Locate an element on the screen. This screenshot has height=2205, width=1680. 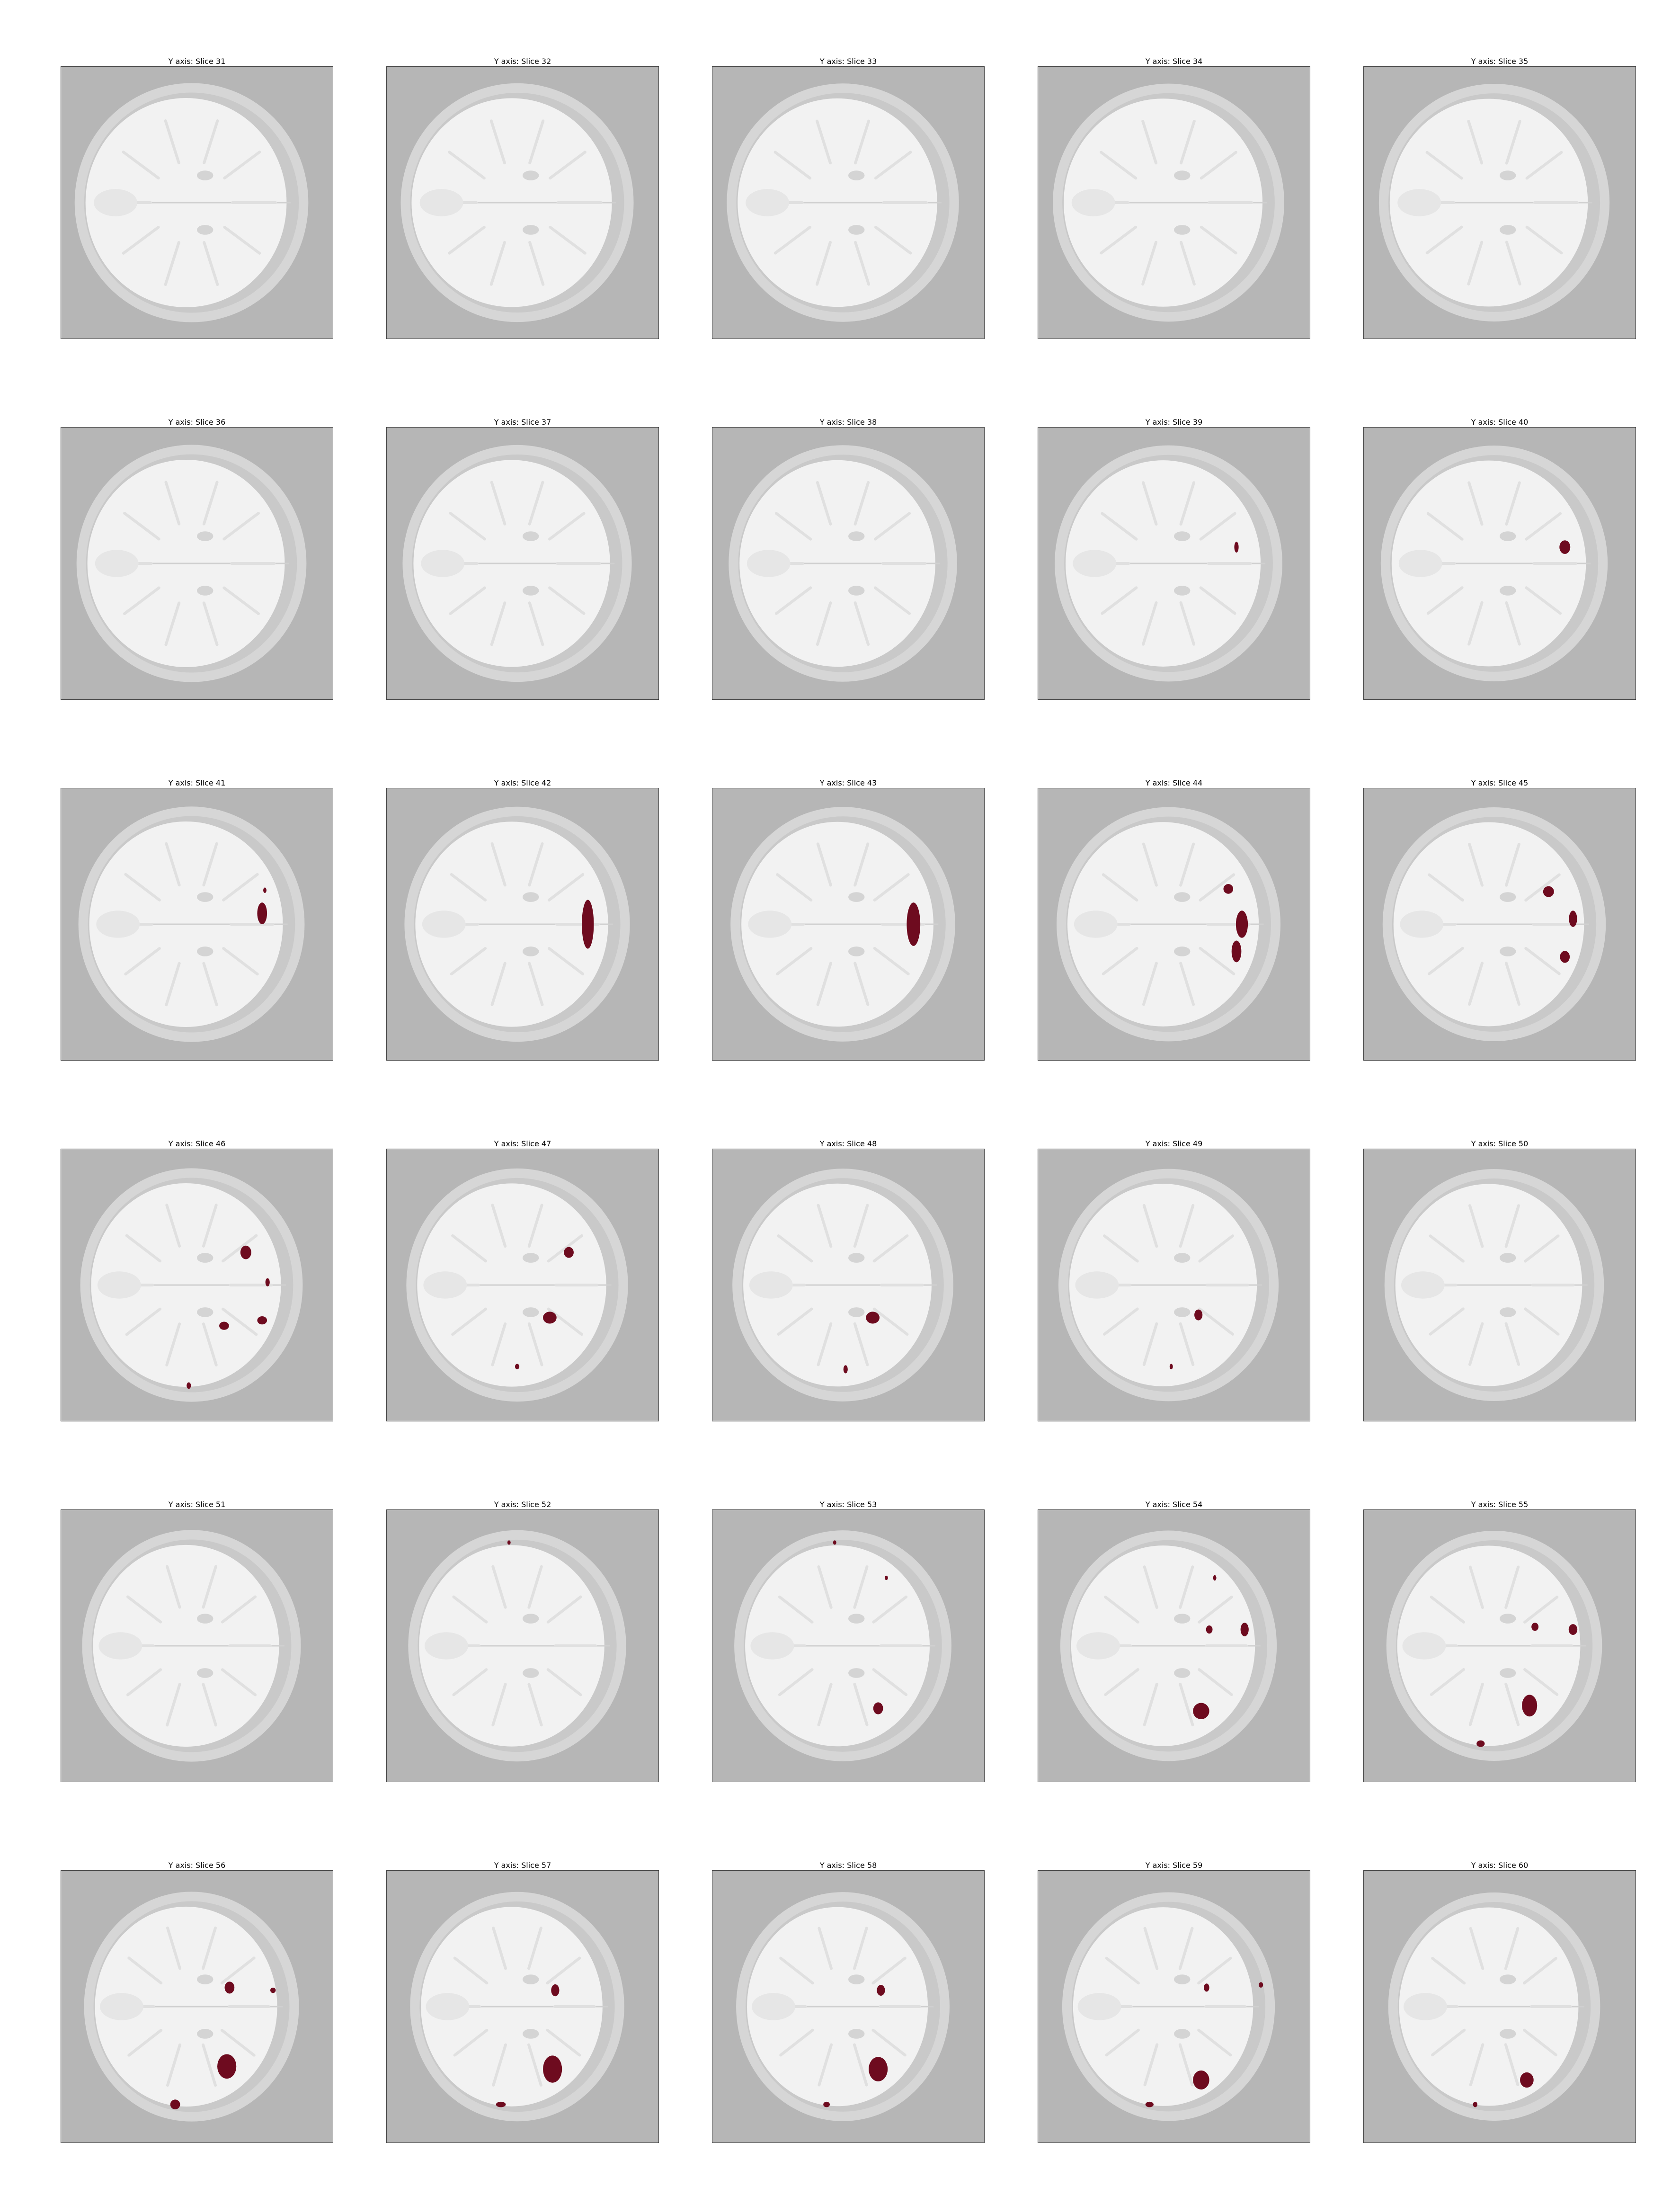
slice-title: Y axis: Slice 49 is located at coordinates (1174, 1144).